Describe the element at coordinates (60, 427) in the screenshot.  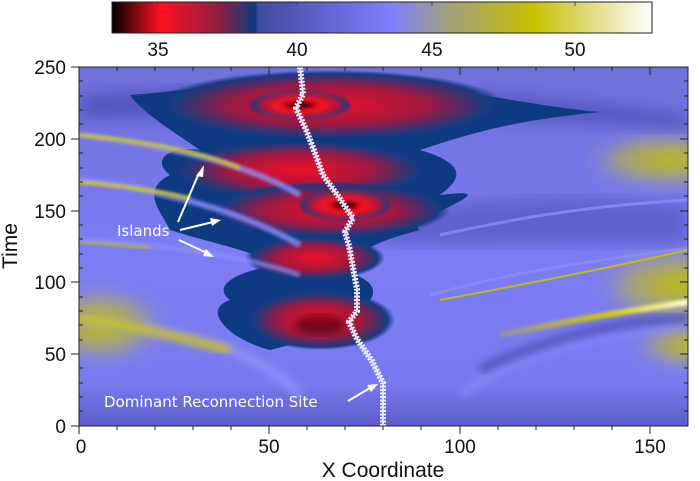
I see `y-tick-0: 0` at that location.